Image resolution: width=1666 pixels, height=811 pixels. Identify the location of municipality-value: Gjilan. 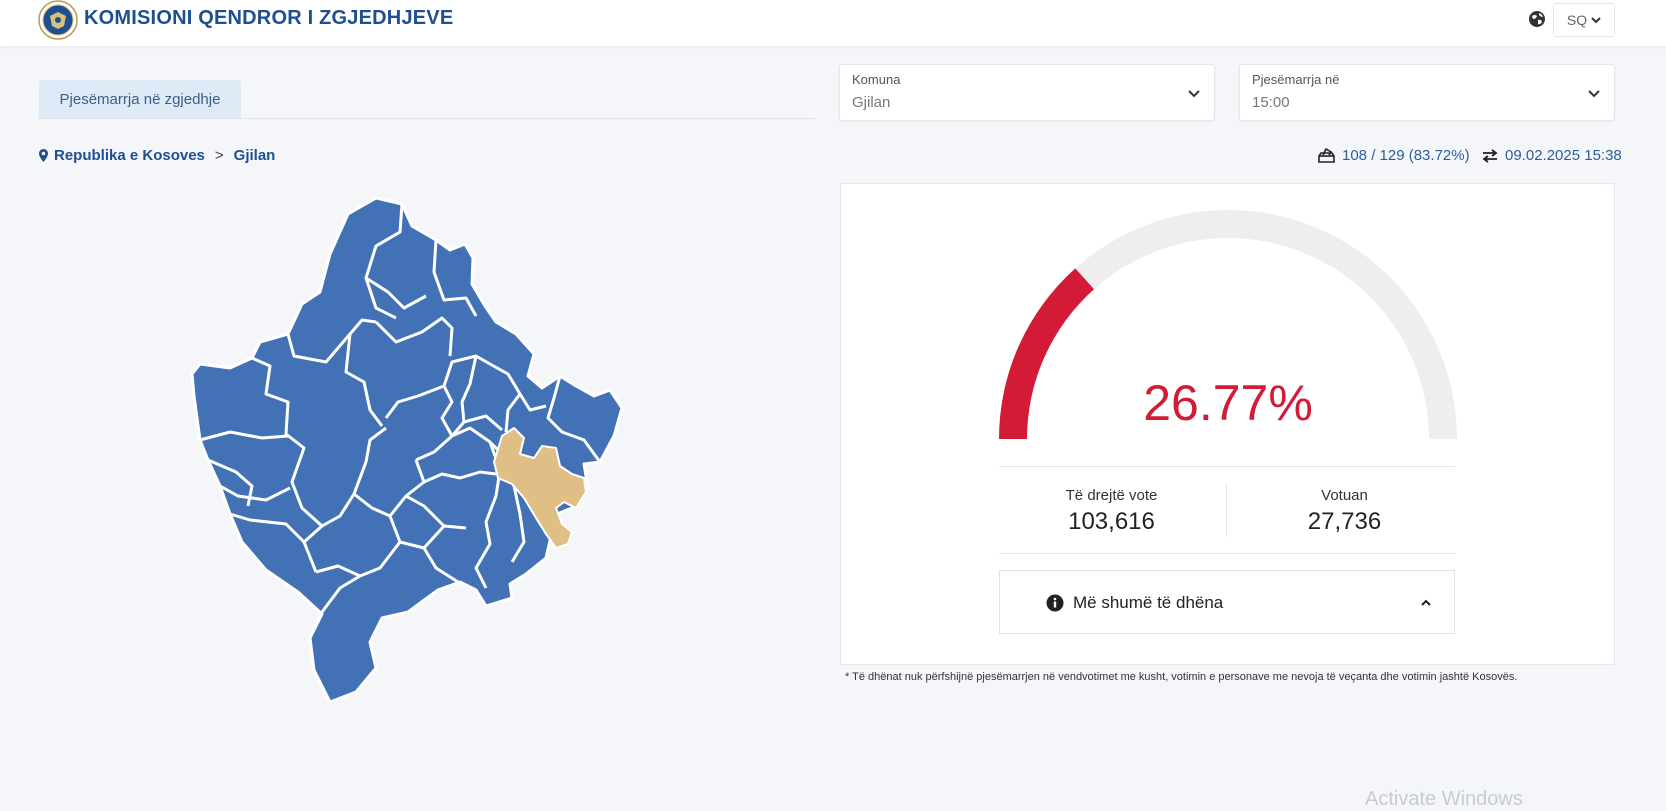
(871, 102).